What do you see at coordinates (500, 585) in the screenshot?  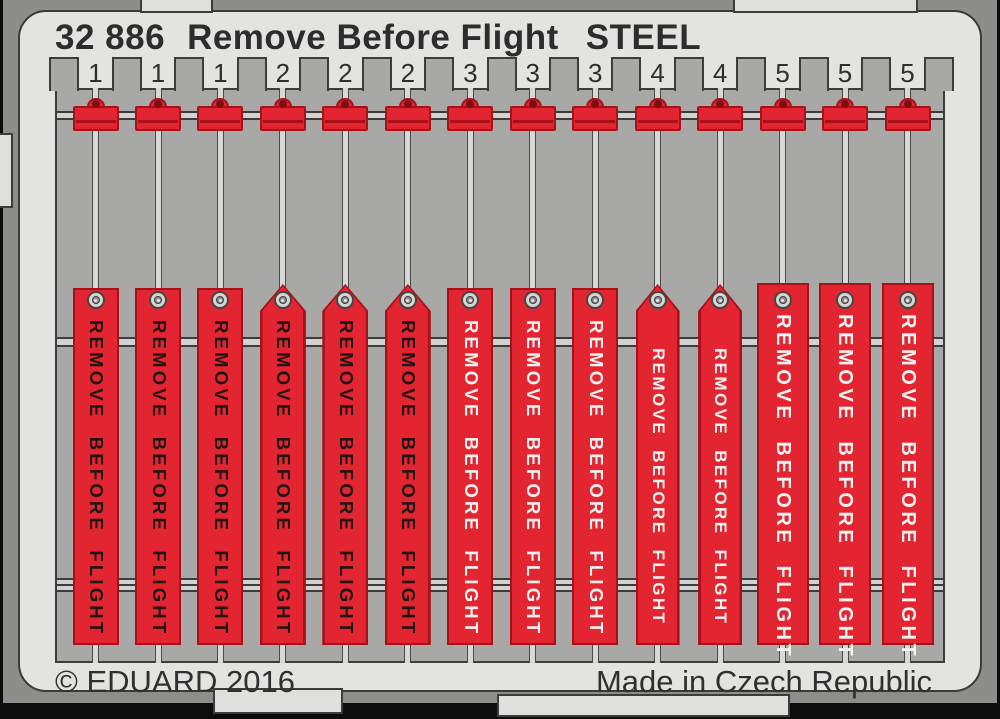 I see `support-rail-lower` at bounding box center [500, 585].